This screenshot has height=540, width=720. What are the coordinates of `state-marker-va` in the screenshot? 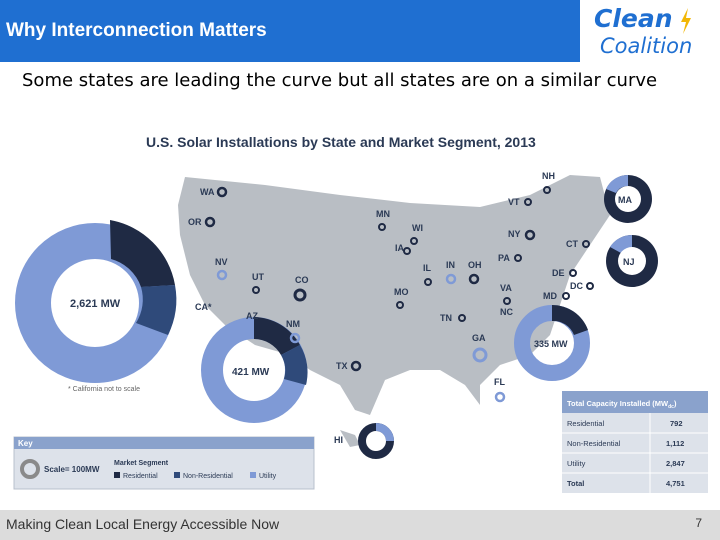 It's located at (507, 301).